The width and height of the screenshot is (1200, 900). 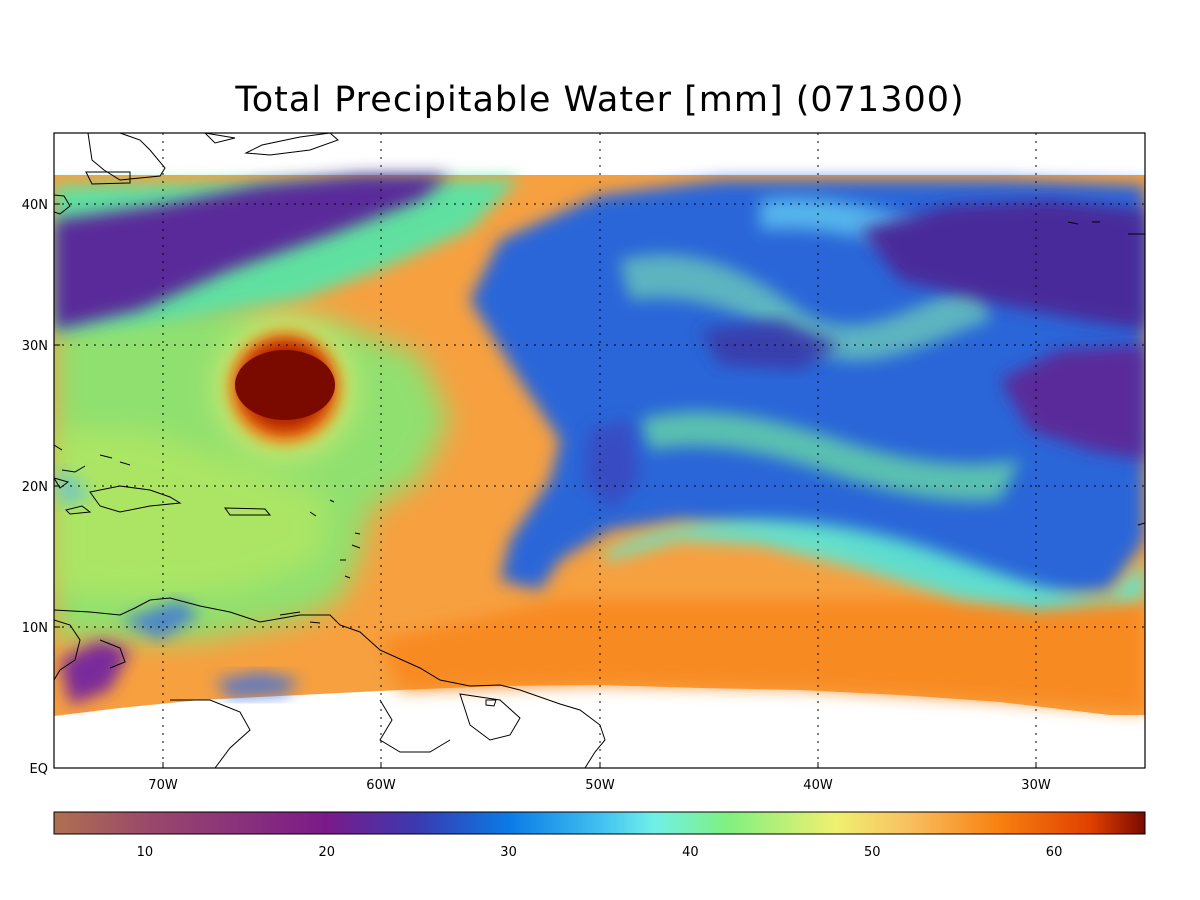 What do you see at coordinates (163, 785) in the screenshot?
I see `lon-label-70w: 70W` at bounding box center [163, 785].